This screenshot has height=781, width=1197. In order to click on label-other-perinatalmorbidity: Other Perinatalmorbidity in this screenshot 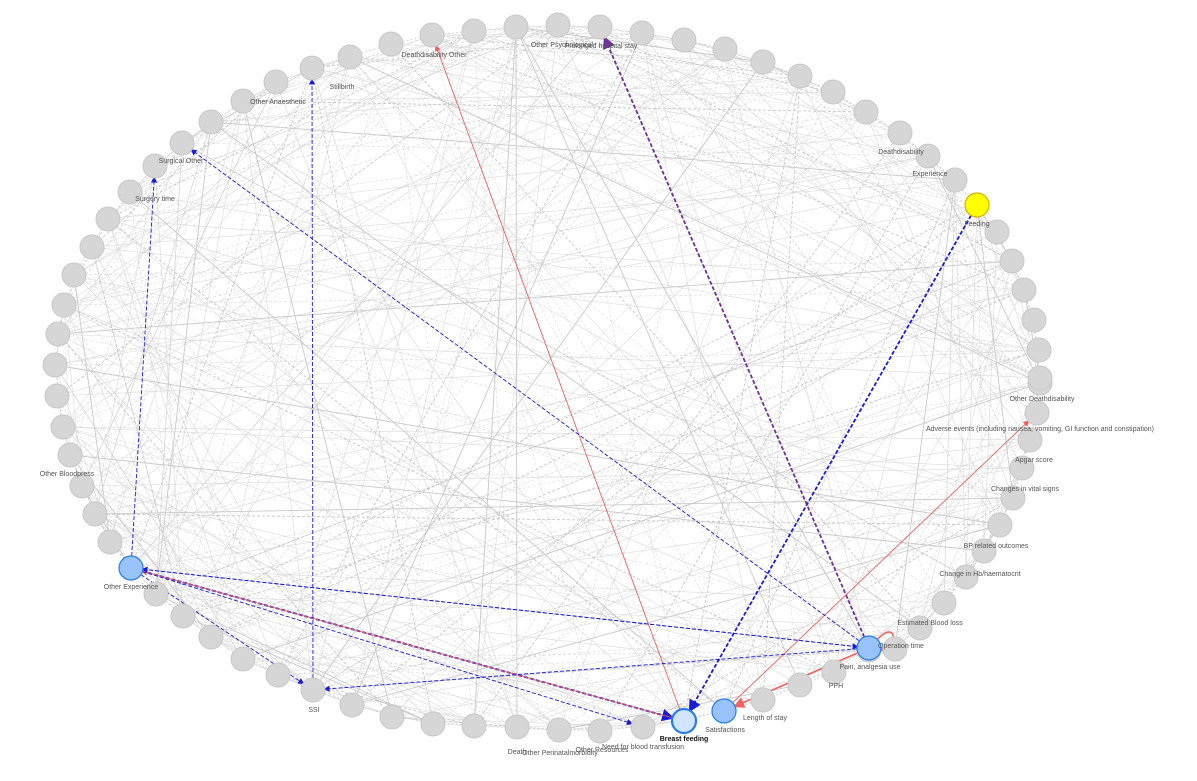, I will do `click(560, 753)`.